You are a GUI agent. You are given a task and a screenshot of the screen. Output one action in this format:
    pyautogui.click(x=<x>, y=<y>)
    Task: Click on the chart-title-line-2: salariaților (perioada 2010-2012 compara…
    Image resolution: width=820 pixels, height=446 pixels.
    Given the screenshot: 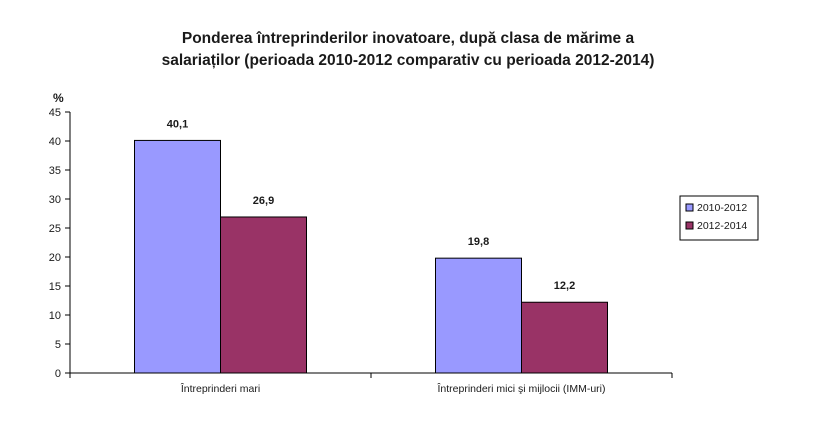 What is the action you would take?
    pyautogui.click(x=408, y=60)
    